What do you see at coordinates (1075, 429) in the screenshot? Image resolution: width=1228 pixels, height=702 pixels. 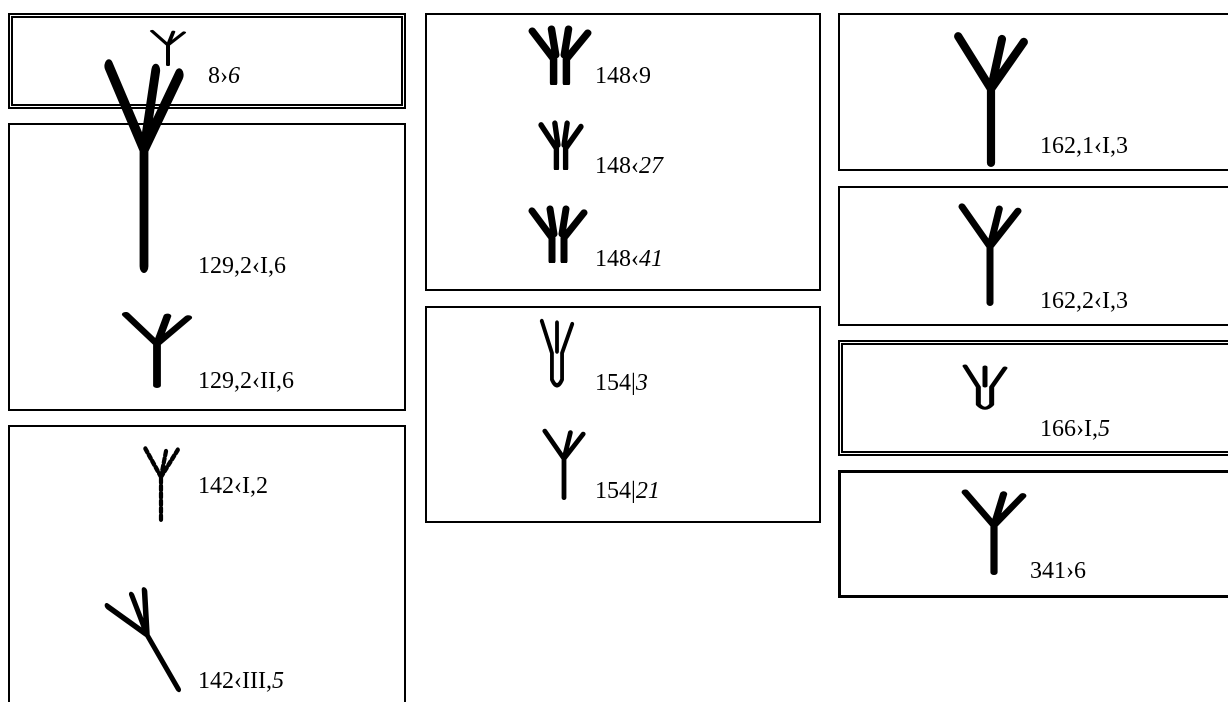 I see `label: 166›I,5` at bounding box center [1075, 429].